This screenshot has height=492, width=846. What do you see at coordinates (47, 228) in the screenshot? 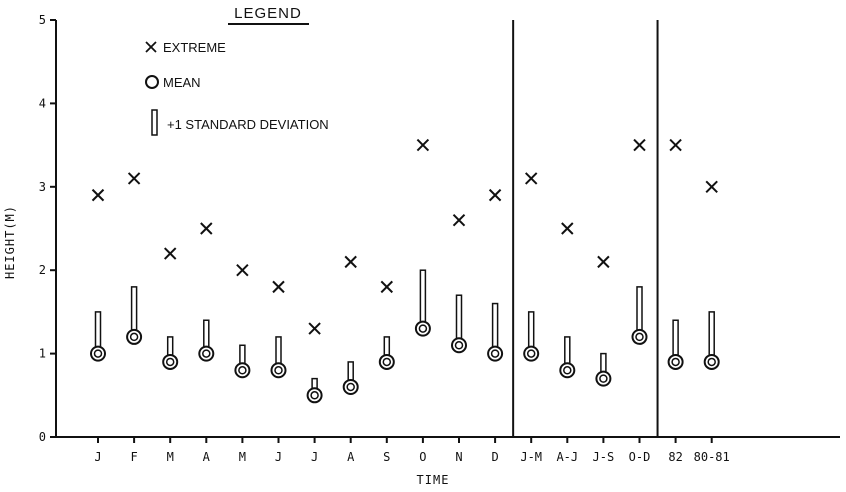
I see `y-ticks: 0 1 2 3 4 5` at bounding box center [47, 228].